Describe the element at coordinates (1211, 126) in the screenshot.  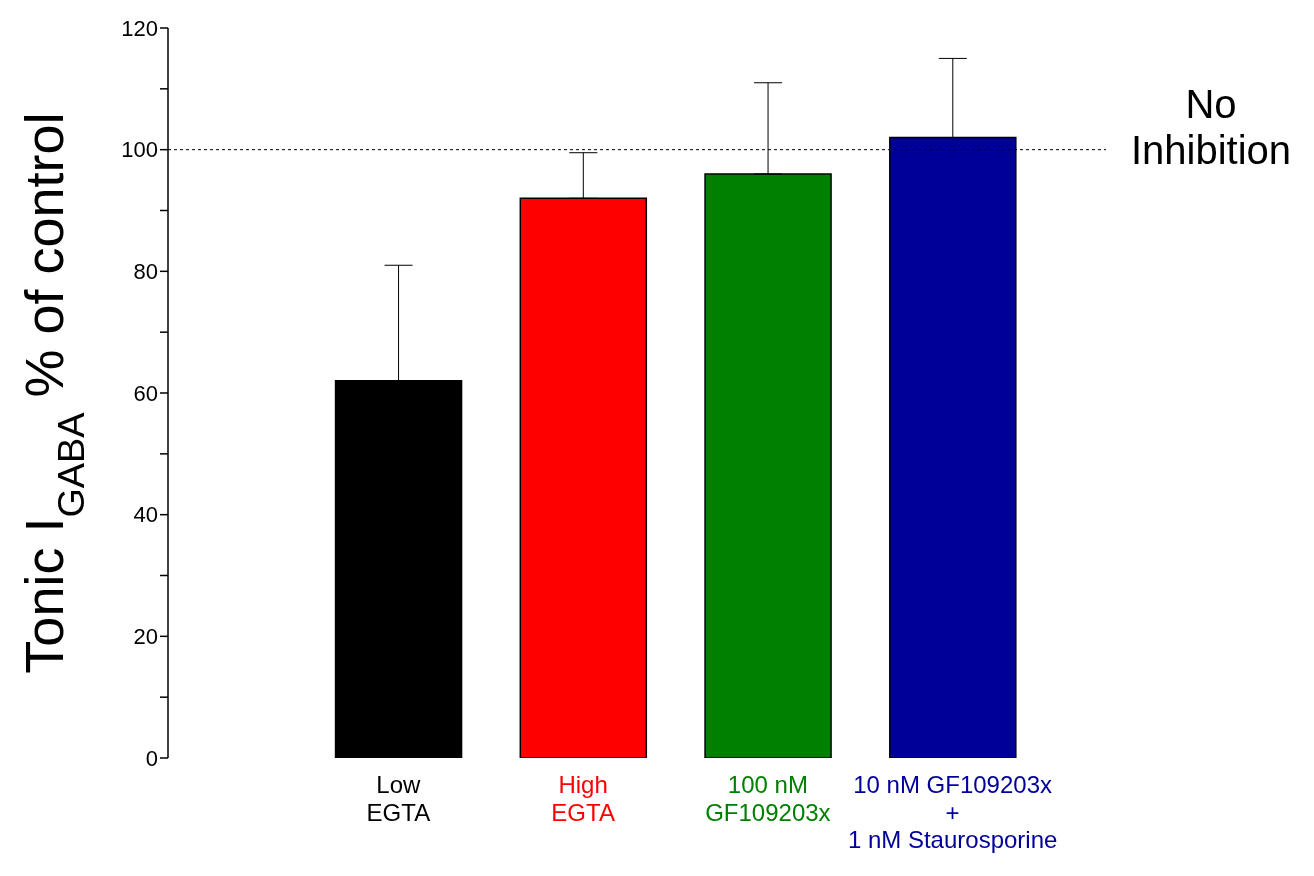
I see `ref-line-label: No Inhibition` at that location.